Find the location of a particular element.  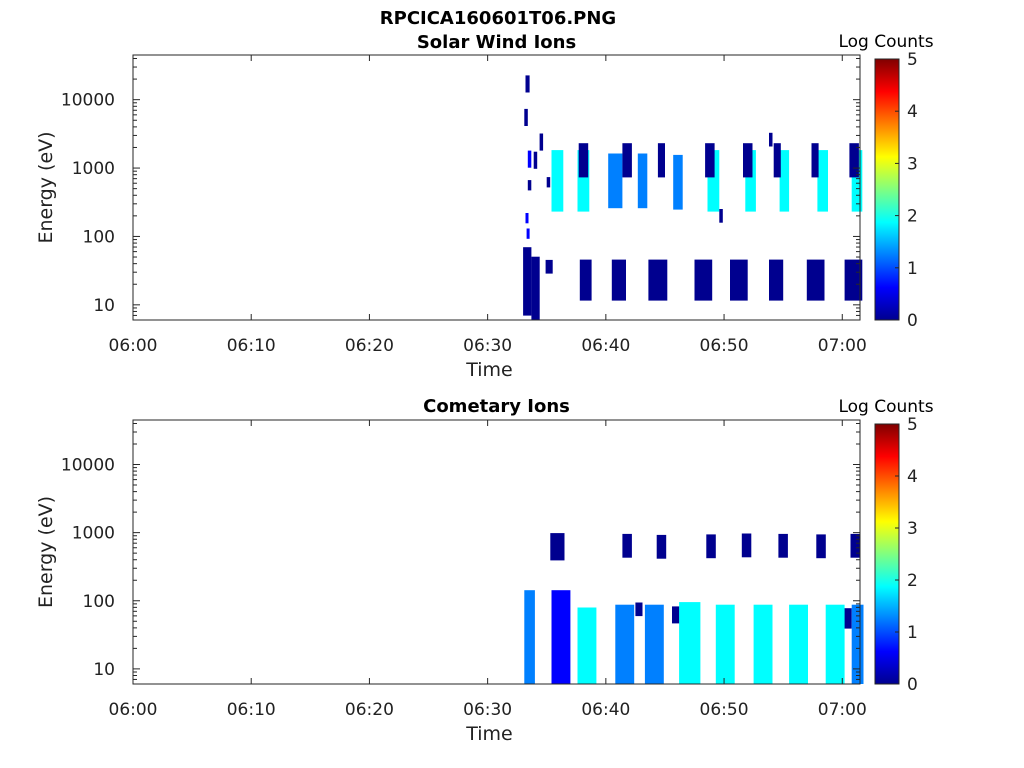

x-tick-label: 06:10 is located at coordinates (251, 346).